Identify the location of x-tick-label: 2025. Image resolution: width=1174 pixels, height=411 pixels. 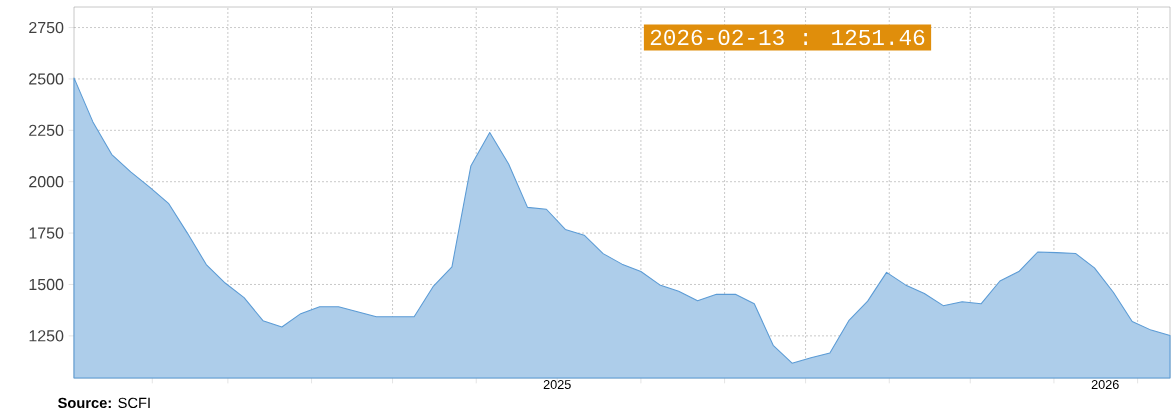
(557, 385).